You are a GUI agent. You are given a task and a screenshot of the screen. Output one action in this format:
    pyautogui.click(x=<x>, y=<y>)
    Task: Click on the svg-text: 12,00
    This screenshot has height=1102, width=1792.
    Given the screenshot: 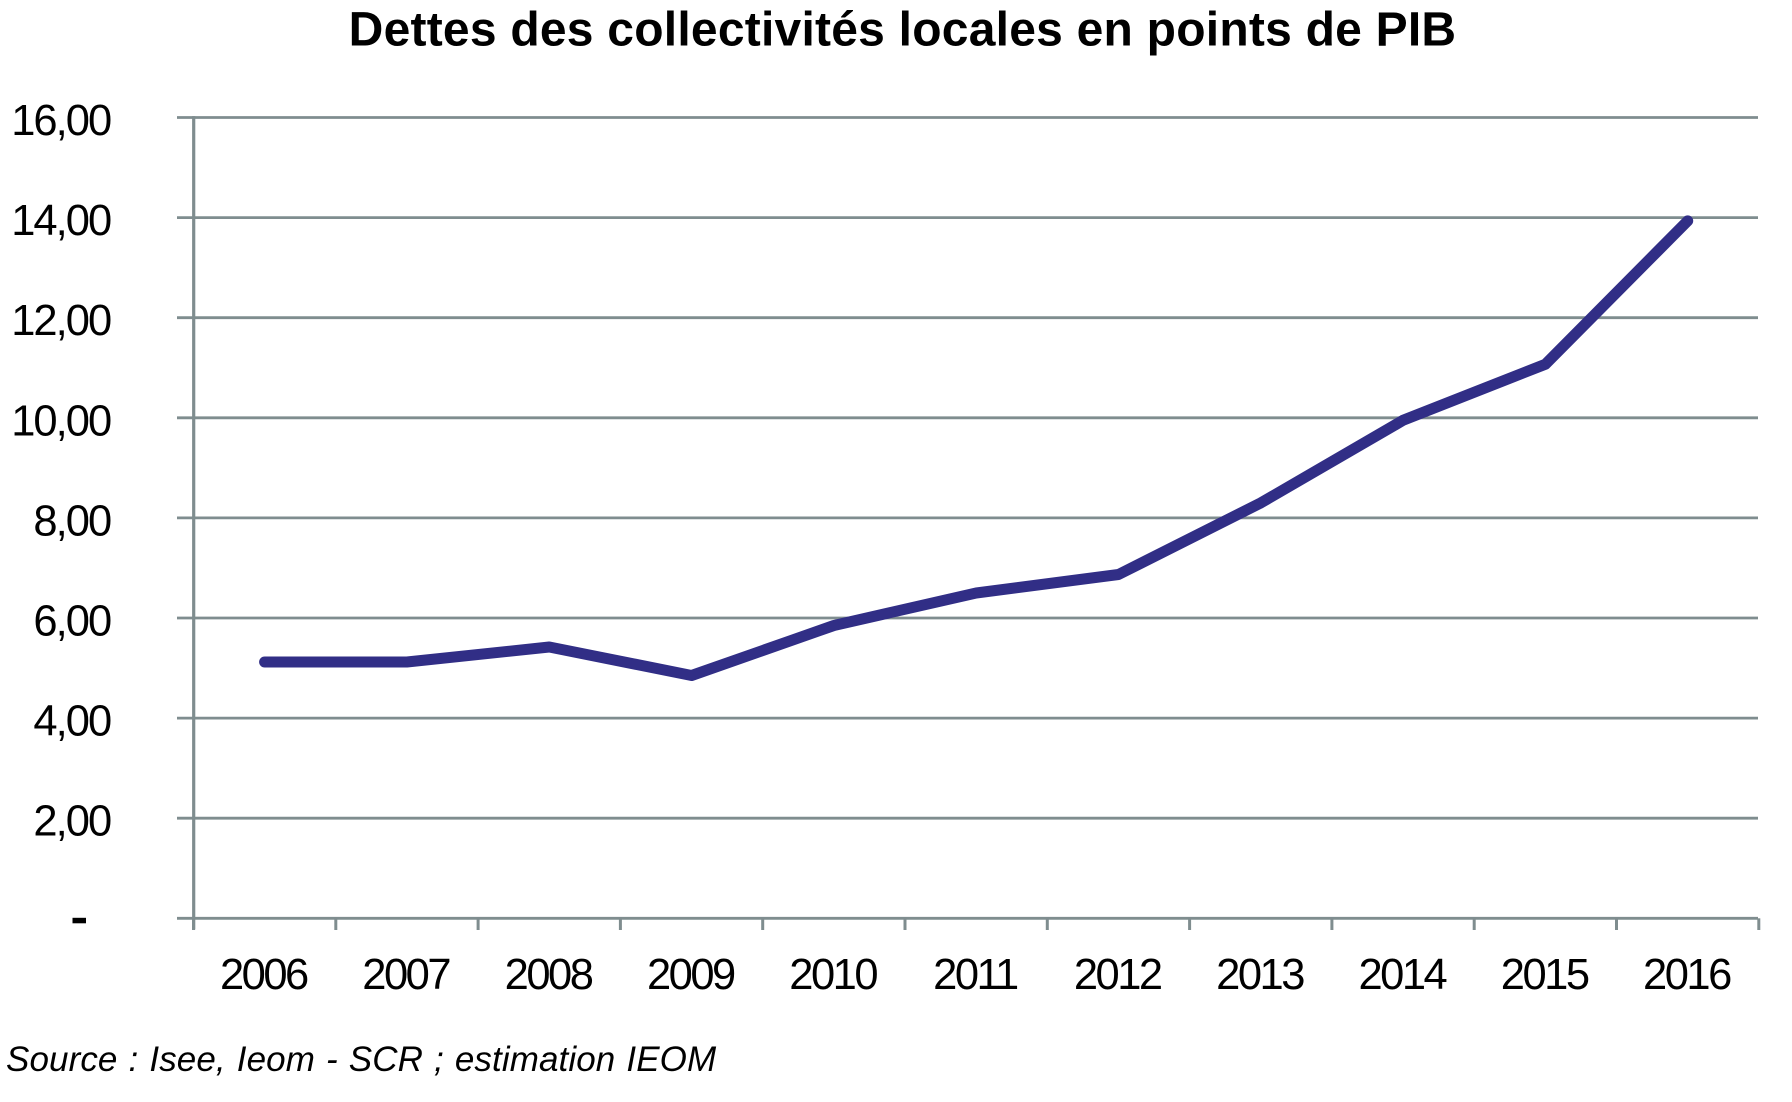 What is the action you would take?
    pyautogui.click(x=61, y=321)
    